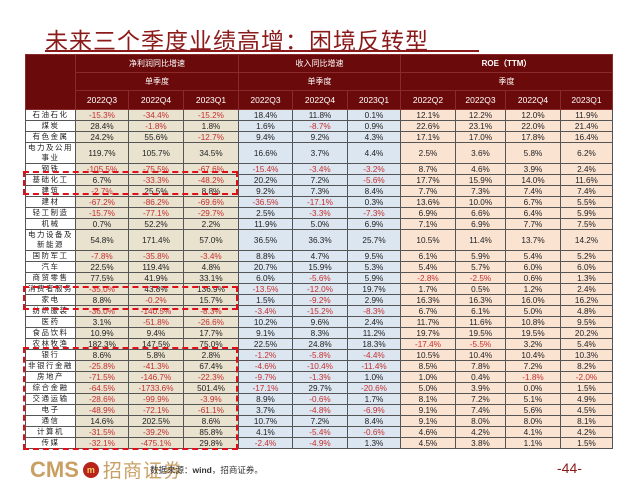  What do you see at coordinates (320, 311) in the screenshot?
I see `revenue-cell: -15.2%` at bounding box center [320, 311].